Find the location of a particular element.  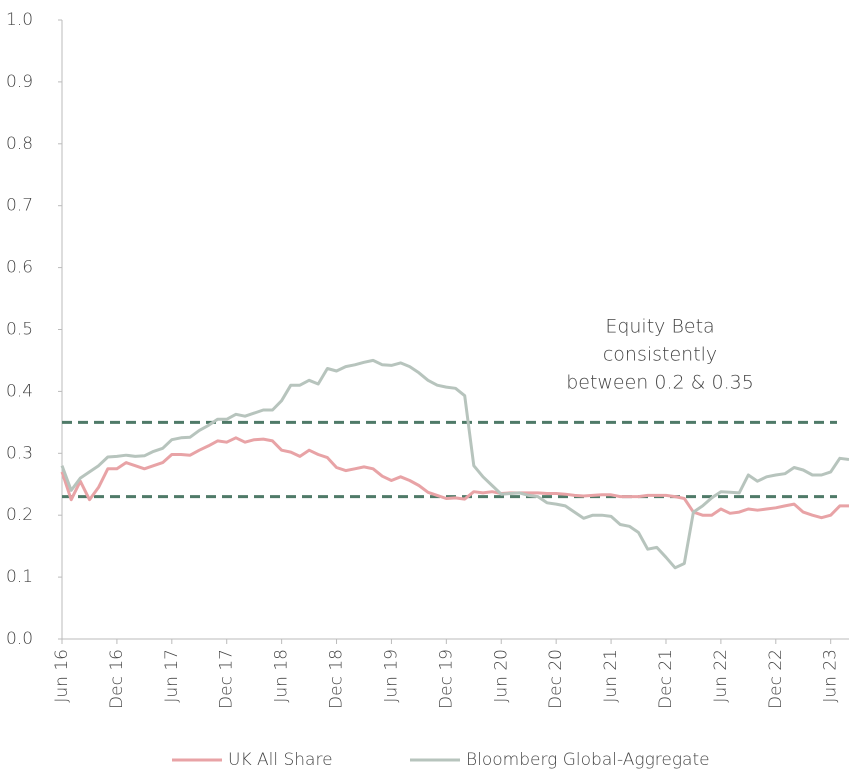

legend-label: UK All Share is located at coordinates (280, 760).